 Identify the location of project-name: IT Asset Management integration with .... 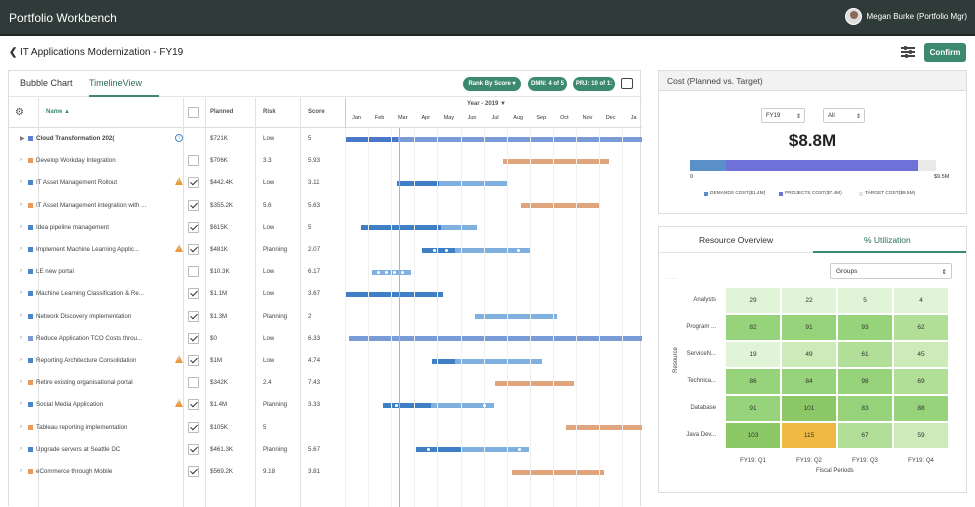
(91, 205).